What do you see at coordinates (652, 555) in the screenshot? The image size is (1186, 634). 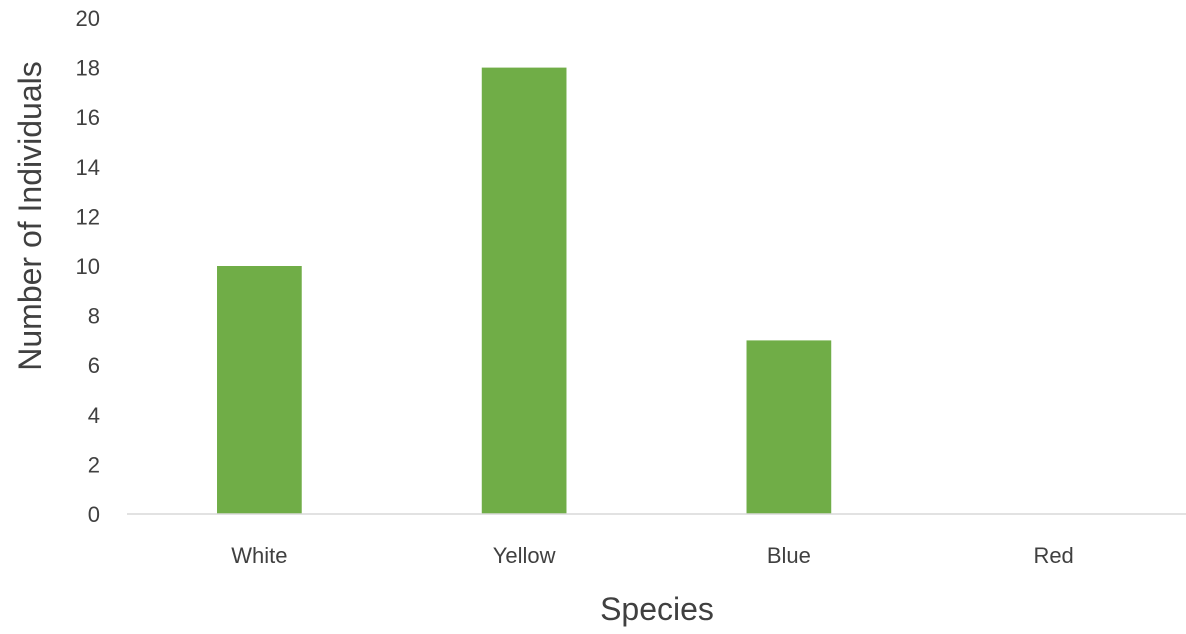 I see `x-axis-ticks: White Yellow Blue Red` at bounding box center [652, 555].